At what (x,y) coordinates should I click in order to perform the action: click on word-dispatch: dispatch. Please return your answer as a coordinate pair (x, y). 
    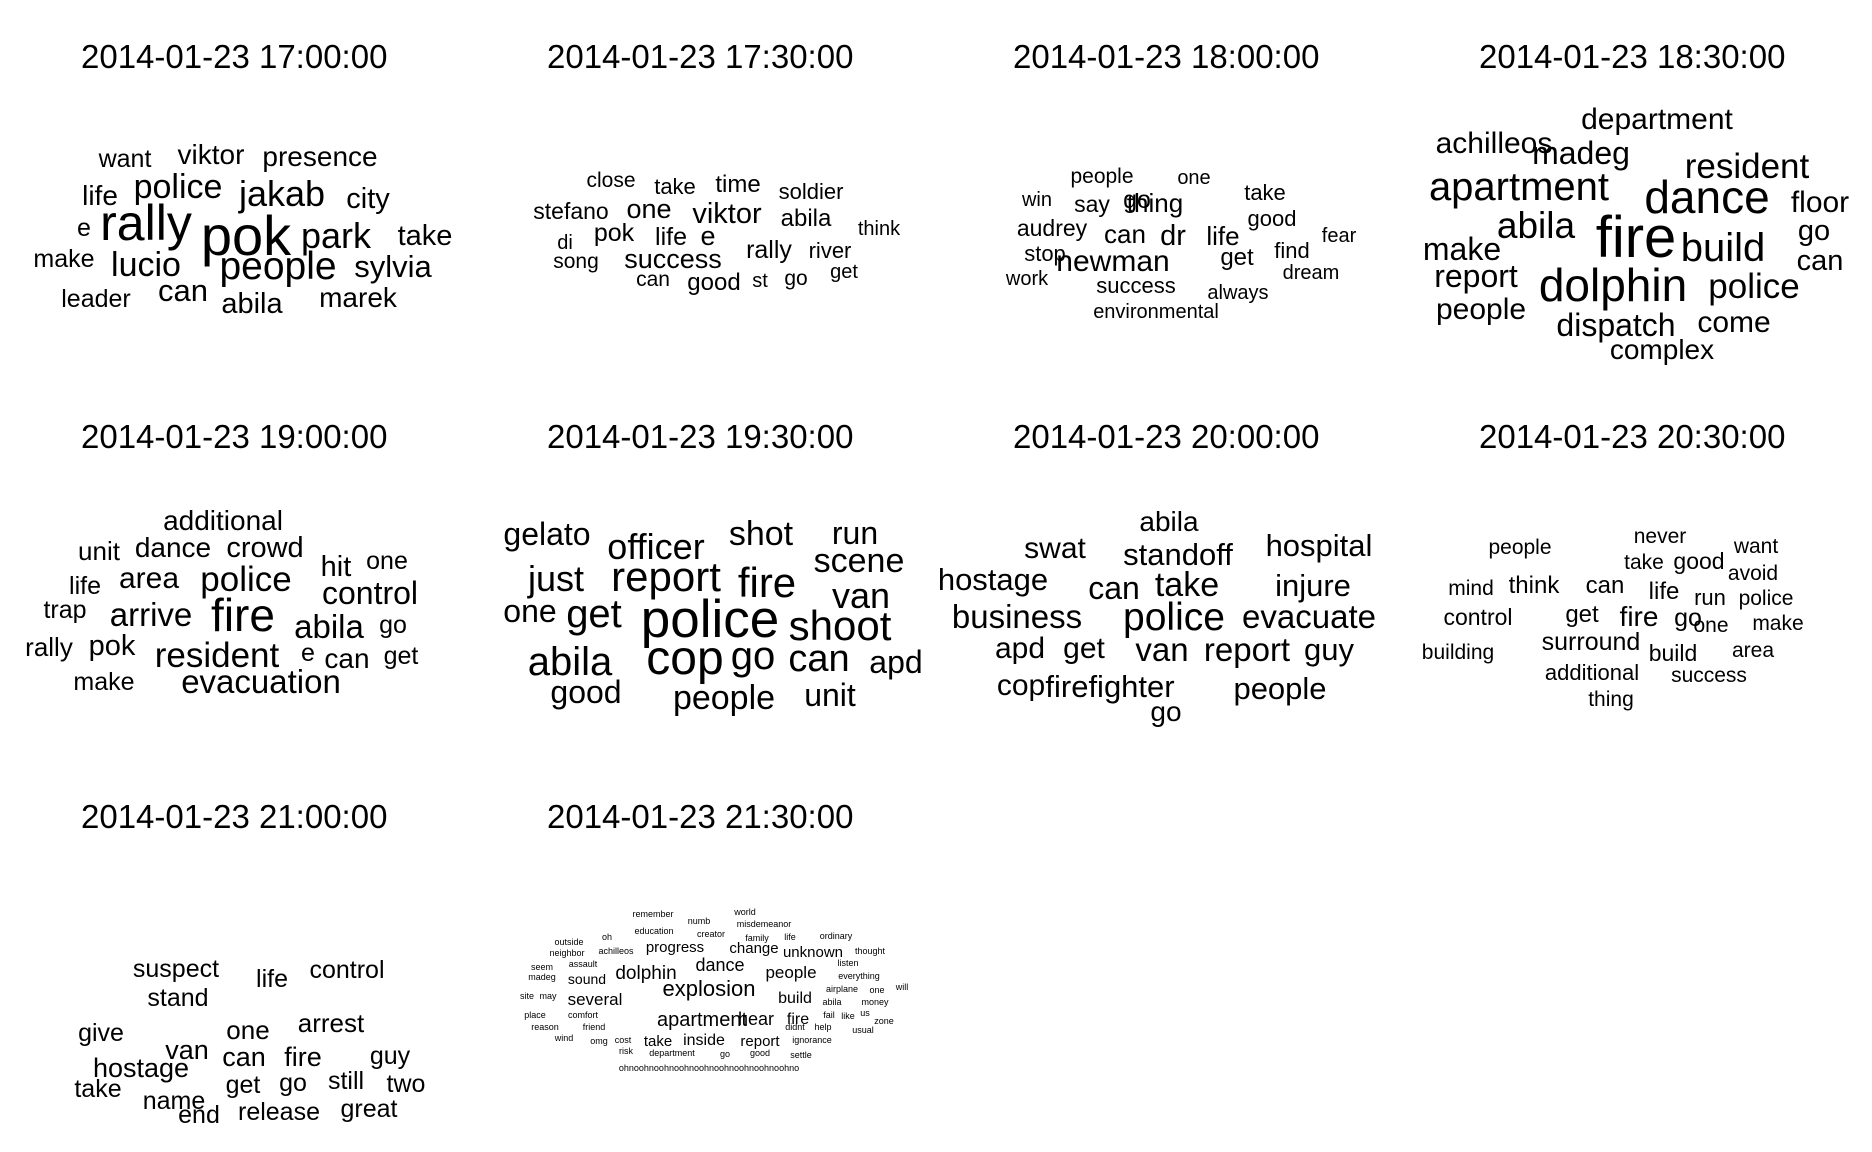
    Looking at the image, I should click on (1616, 325).